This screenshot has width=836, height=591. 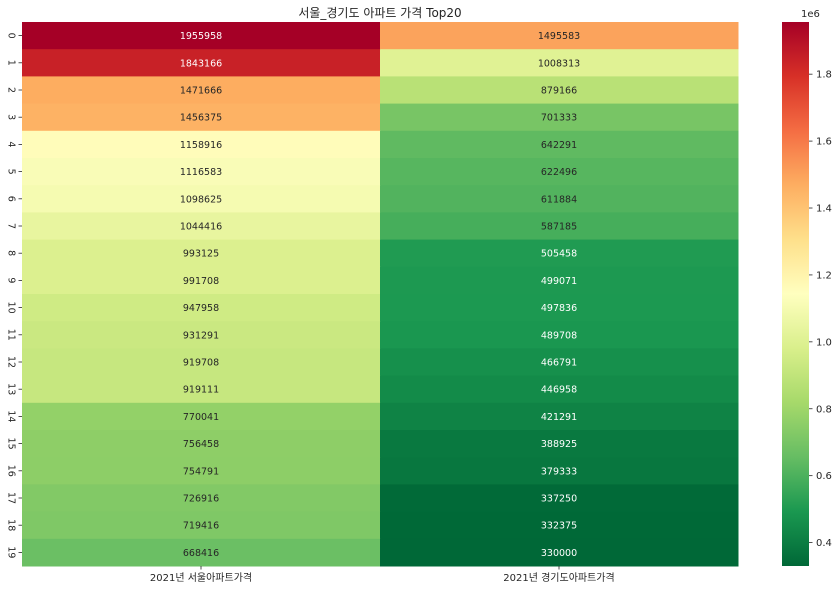 I want to click on cell-value-label: 1955958, so click(x=201, y=36).